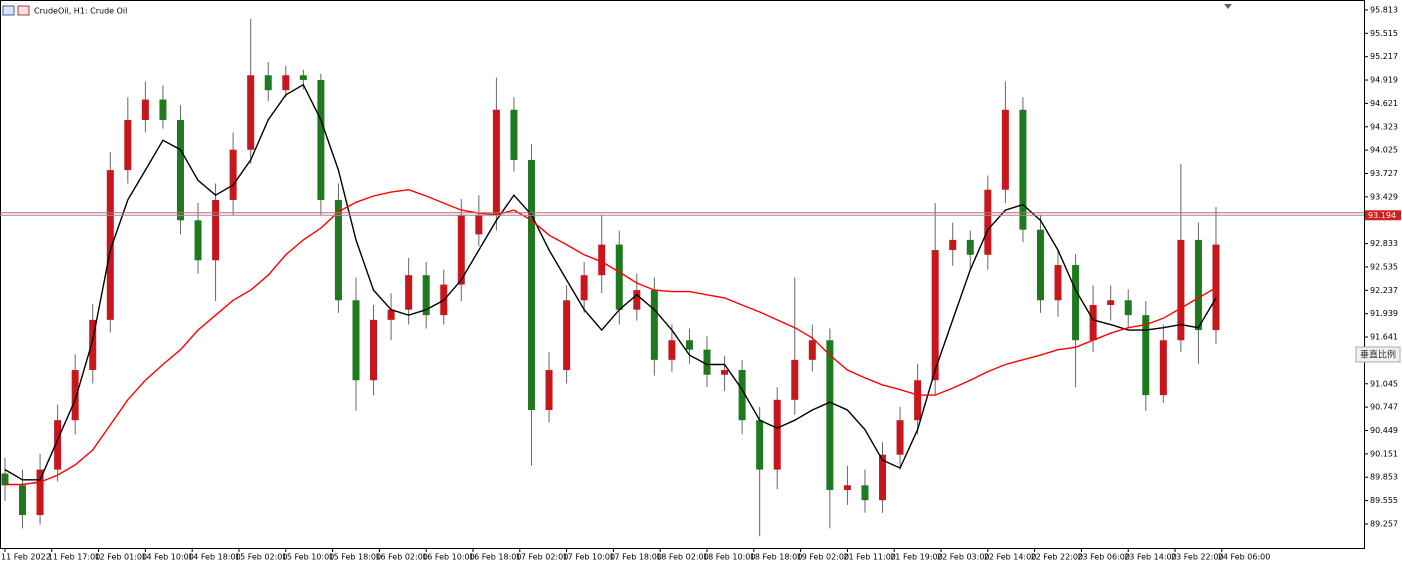 This screenshot has height=564, width=1402. I want to click on x-tick-label: 19 Feb 02:00, so click(823, 557).